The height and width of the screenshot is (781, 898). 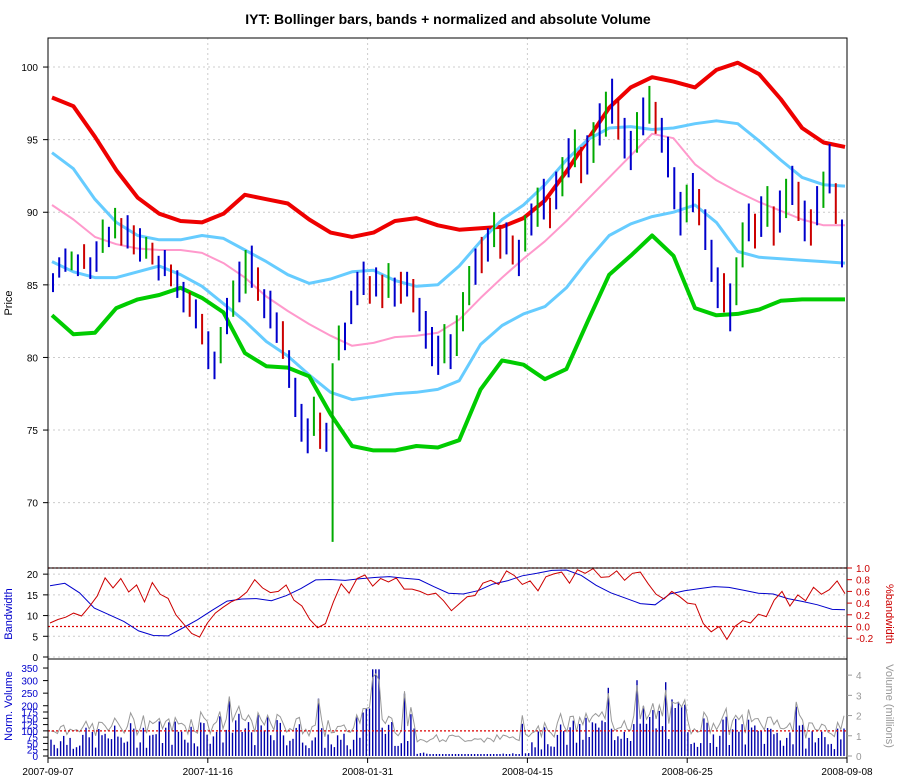 I want to click on bandwidth-line, so click(x=447, y=603).